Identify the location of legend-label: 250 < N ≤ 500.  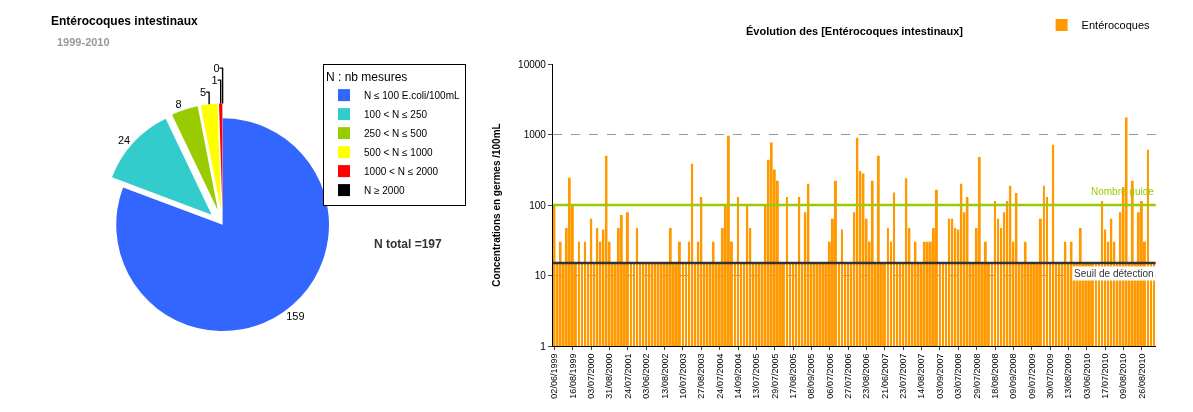
(396, 133).